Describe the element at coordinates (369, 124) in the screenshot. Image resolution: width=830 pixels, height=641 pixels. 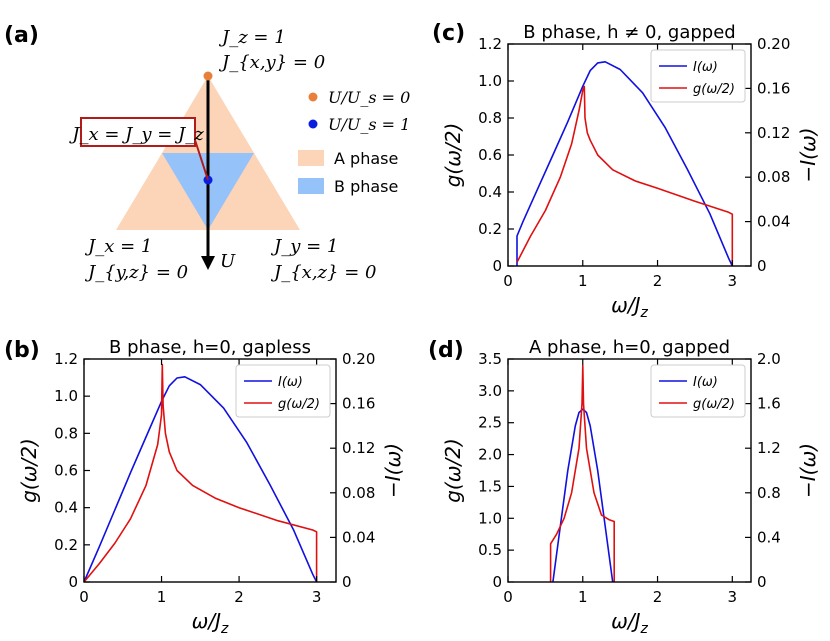
I see `legend-label-u1: U/U_s = 1` at that location.